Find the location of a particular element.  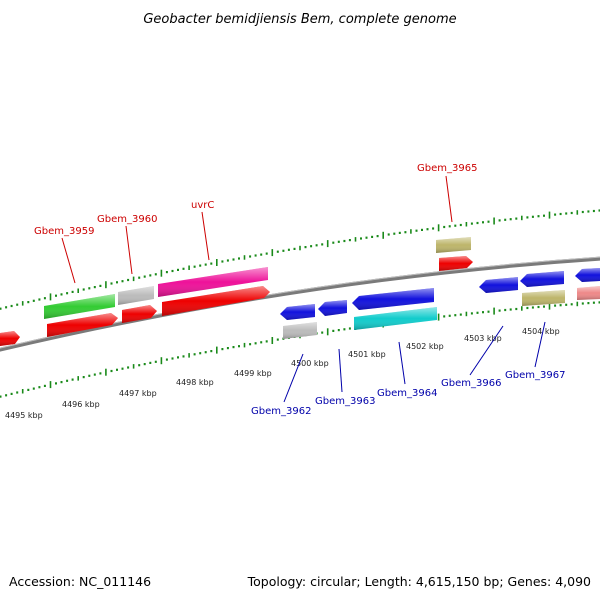

gene-feature-uvrc is located at coordinates (213, 282).